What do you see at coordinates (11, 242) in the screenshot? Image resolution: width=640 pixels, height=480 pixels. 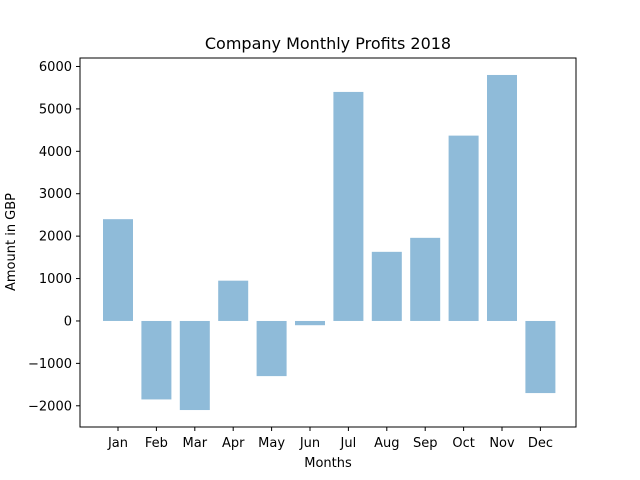 I see `y-axis-label: Amount in GBP` at bounding box center [11, 242].